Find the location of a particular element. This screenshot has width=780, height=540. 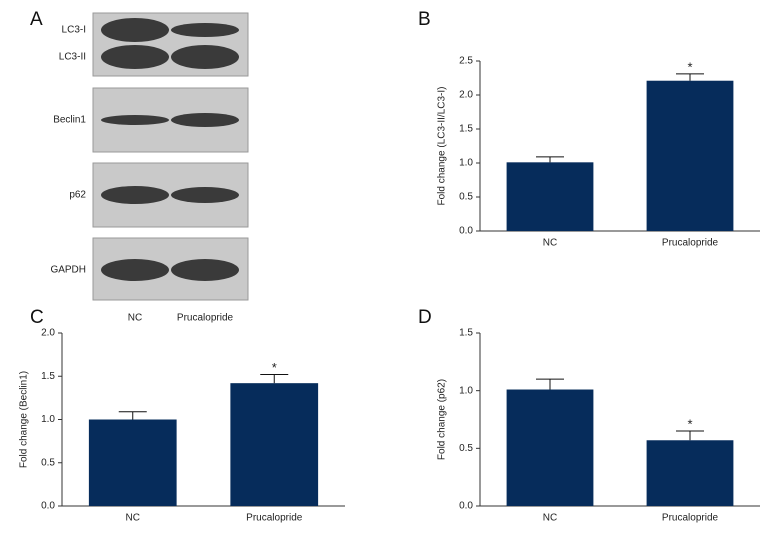

y-axis-title: Fold change (Beclin1) is located at coordinates (24, 419).